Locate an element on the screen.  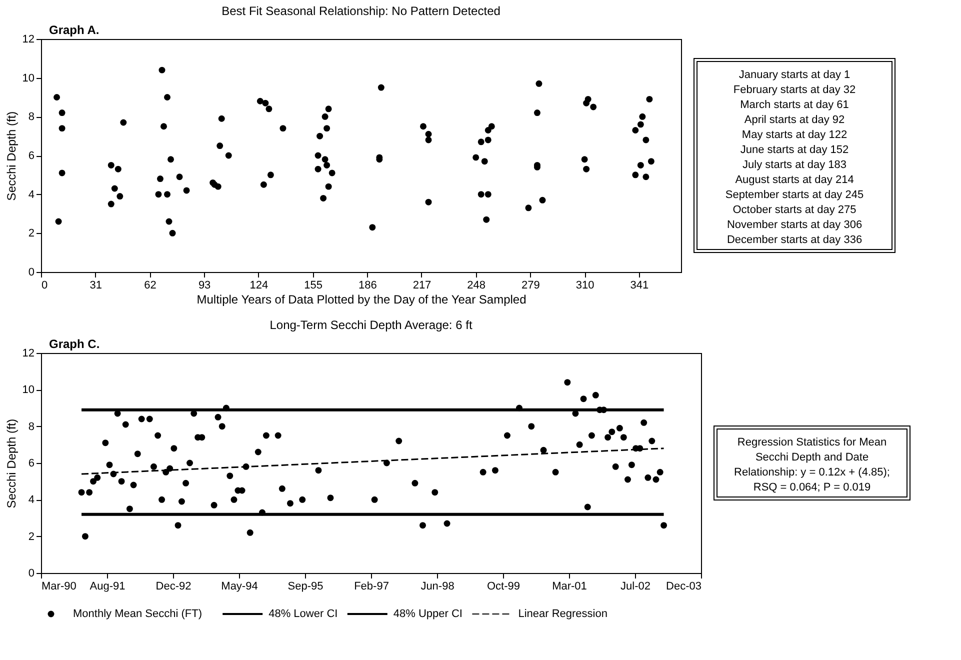
x-tick-label: Feb-97 is located at coordinates (371, 586).